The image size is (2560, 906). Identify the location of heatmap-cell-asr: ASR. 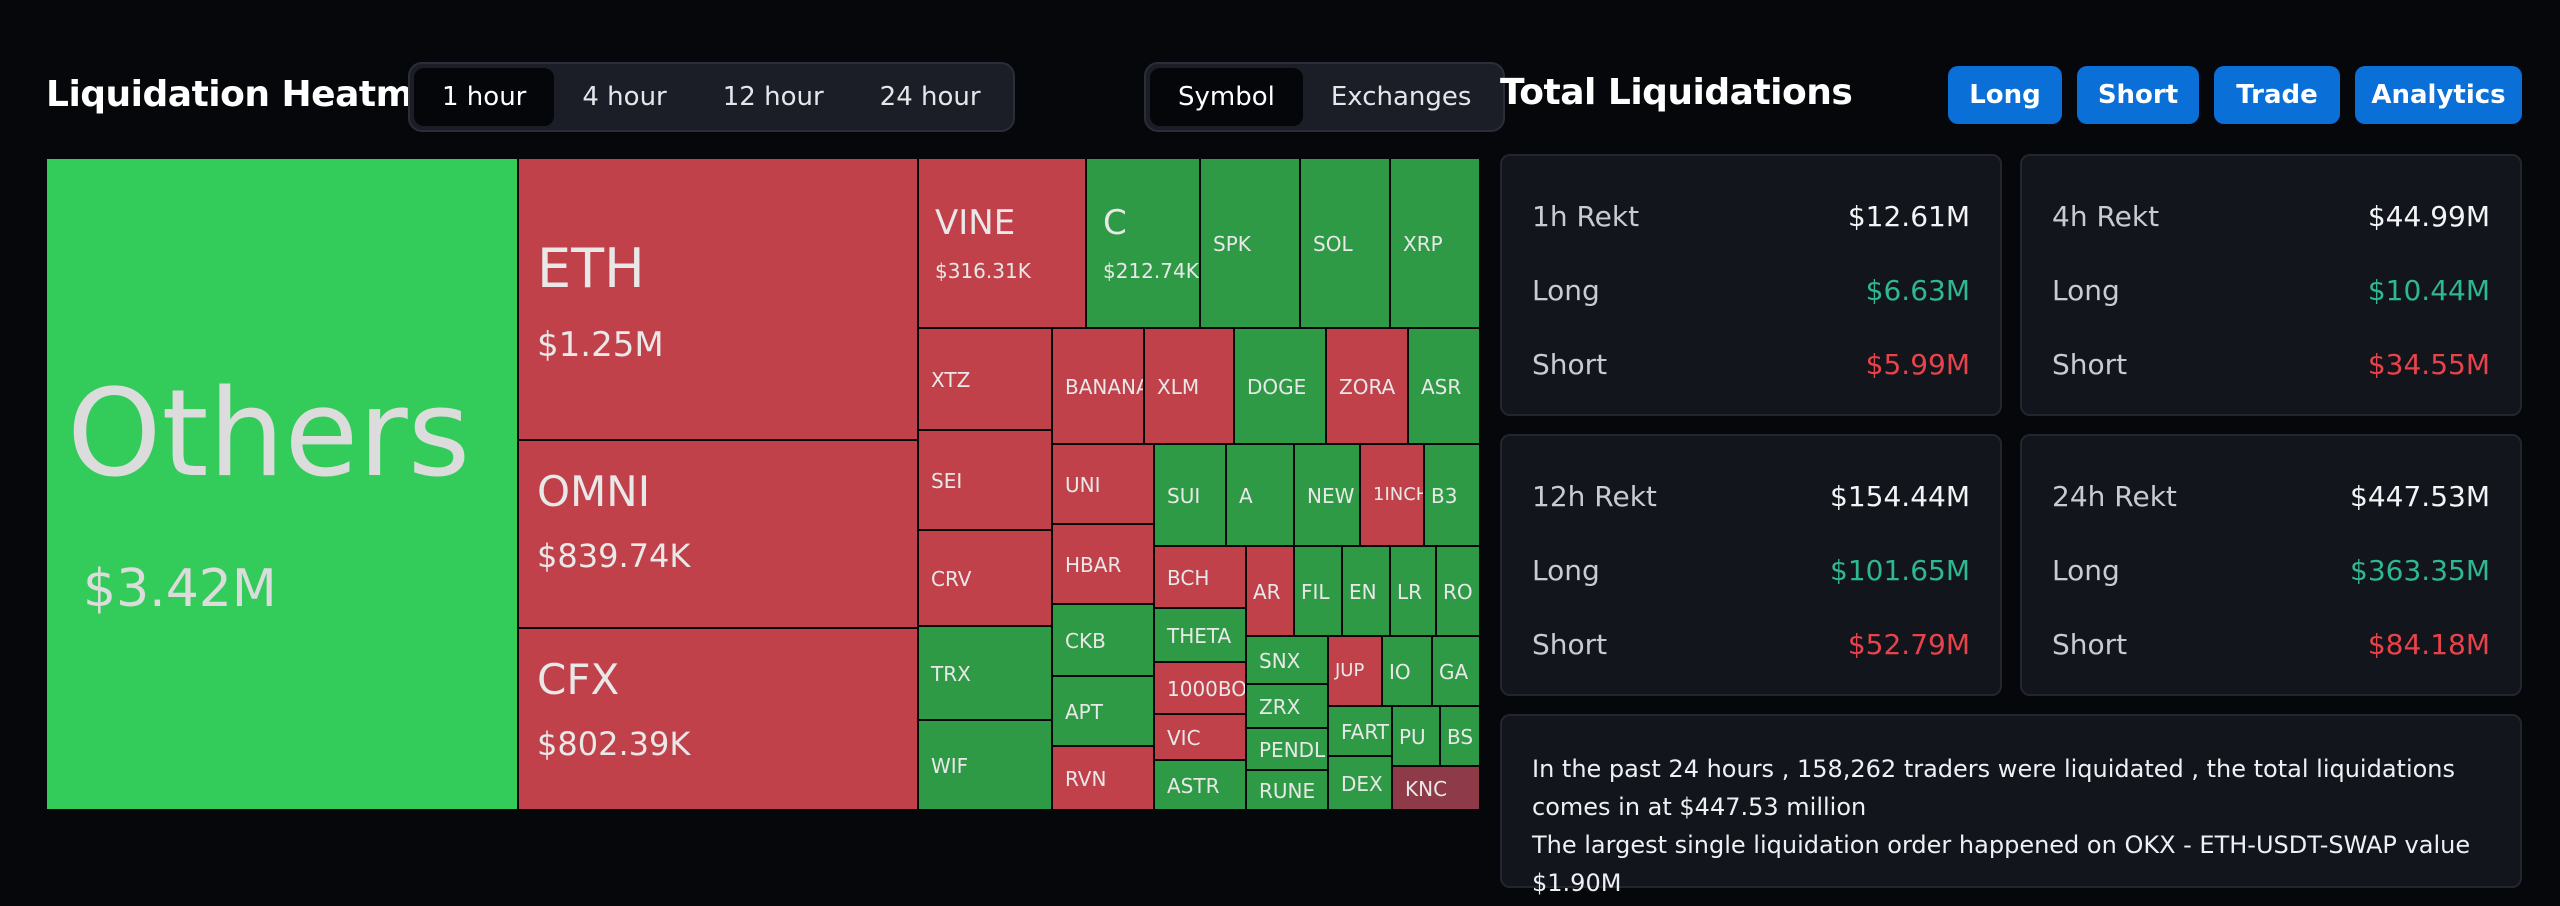
(1444, 386).